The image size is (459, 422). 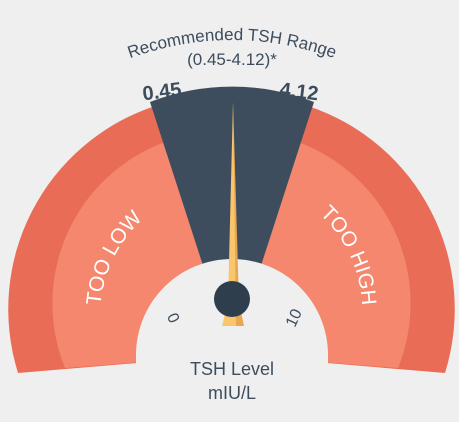 What do you see at coordinates (232, 299) in the screenshot?
I see `needle-pivot` at bounding box center [232, 299].